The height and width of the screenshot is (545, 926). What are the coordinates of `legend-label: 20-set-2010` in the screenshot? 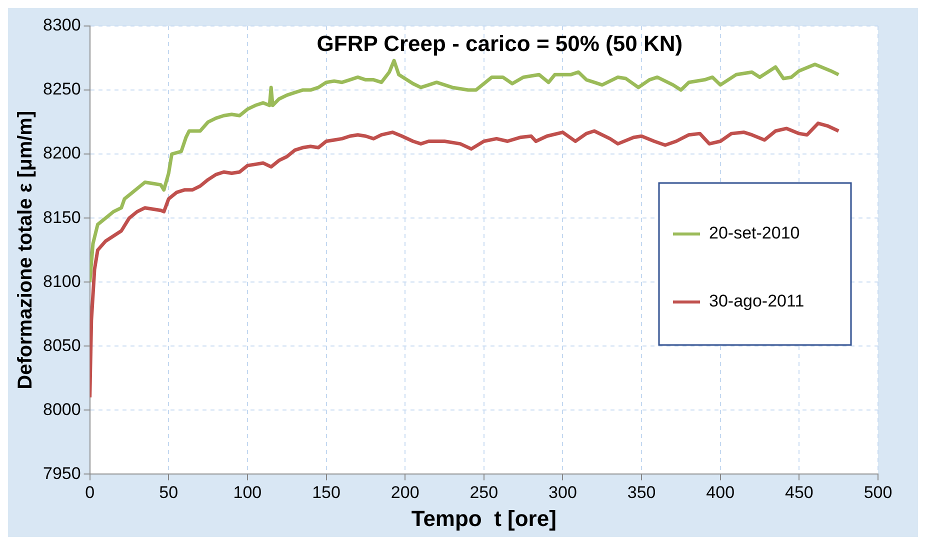 It's located at (754, 233).